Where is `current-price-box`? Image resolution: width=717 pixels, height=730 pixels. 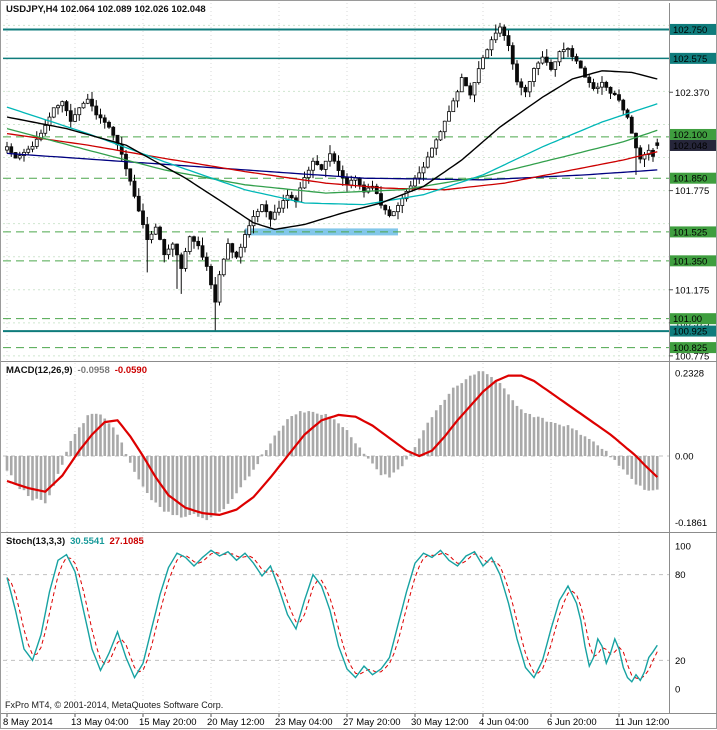 current-price-box is located at coordinates (693, 145).